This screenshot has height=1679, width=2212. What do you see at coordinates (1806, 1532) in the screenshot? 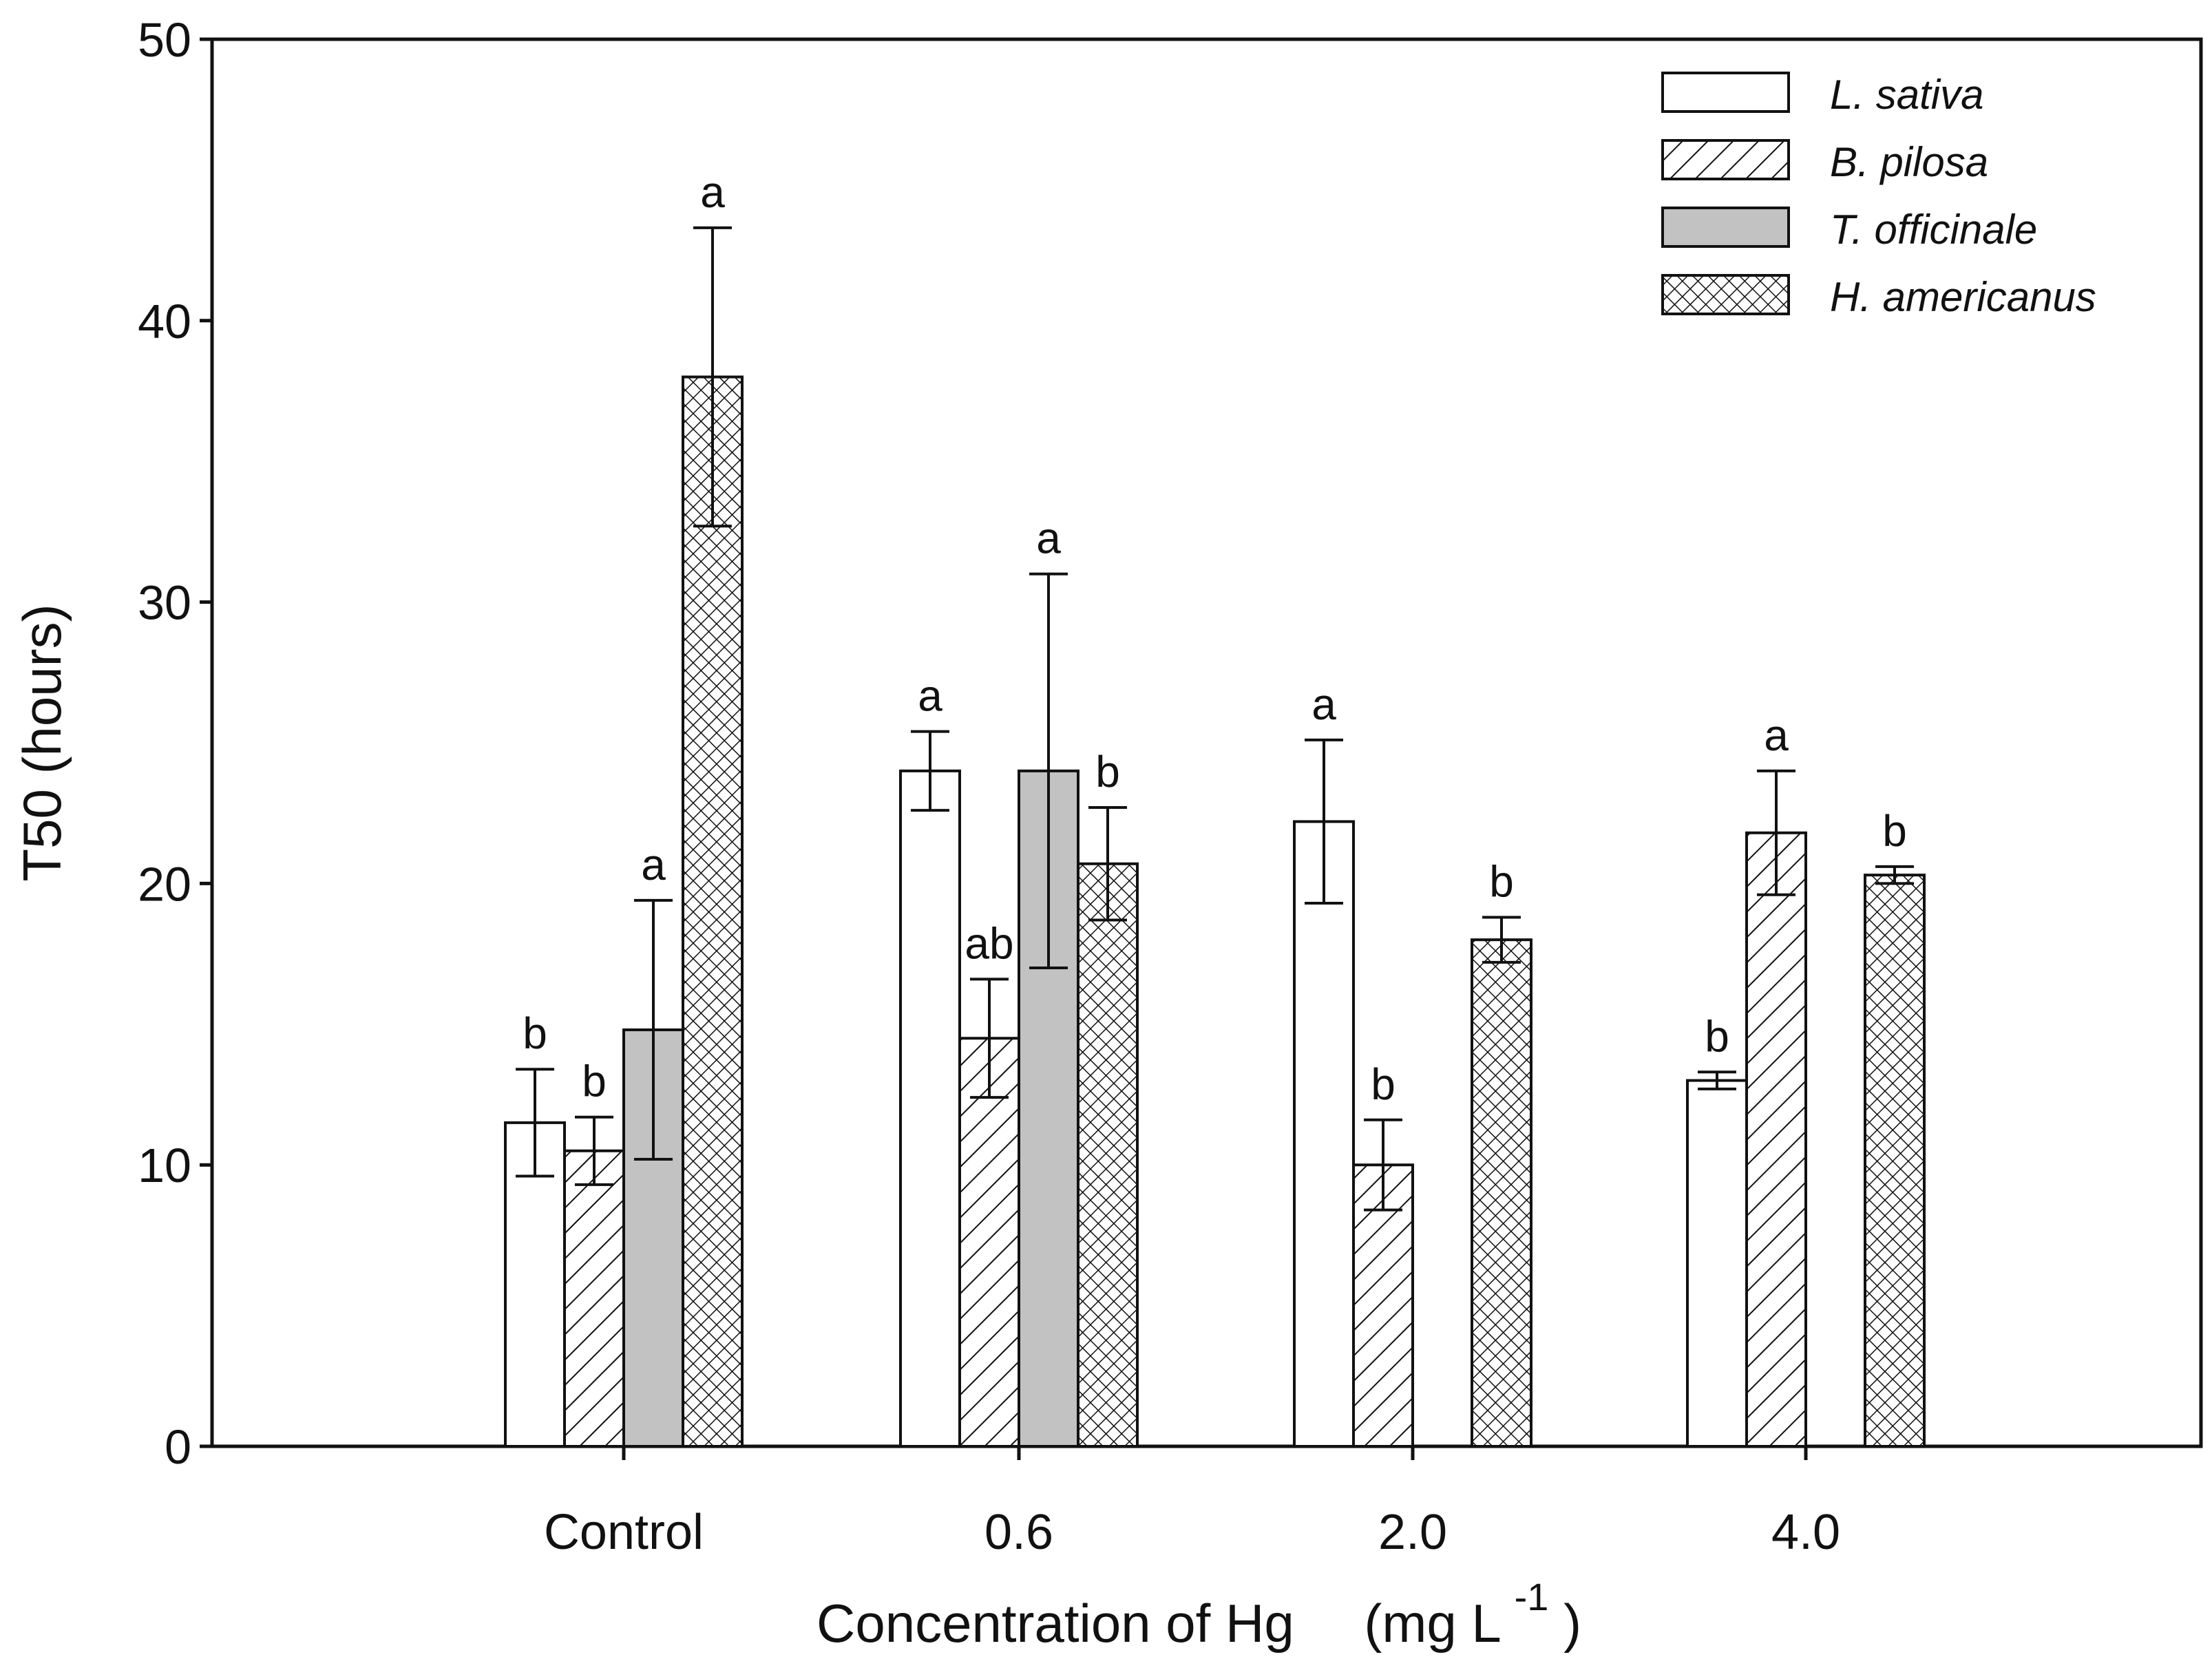
I see `x-category-label: 4.0` at bounding box center [1806, 1532].